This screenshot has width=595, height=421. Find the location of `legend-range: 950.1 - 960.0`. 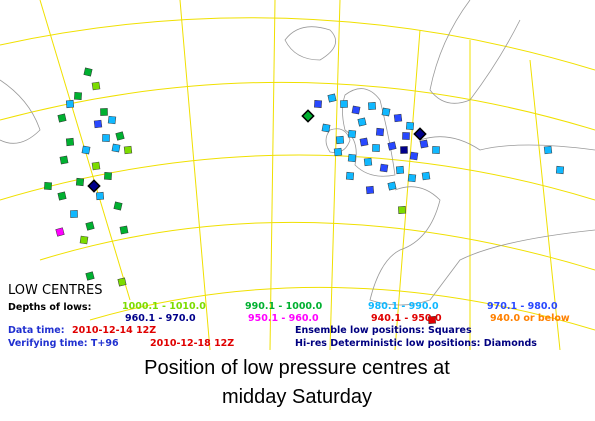

legend-range: 950.1 - 960.0 is located at coordinates (283, 318).